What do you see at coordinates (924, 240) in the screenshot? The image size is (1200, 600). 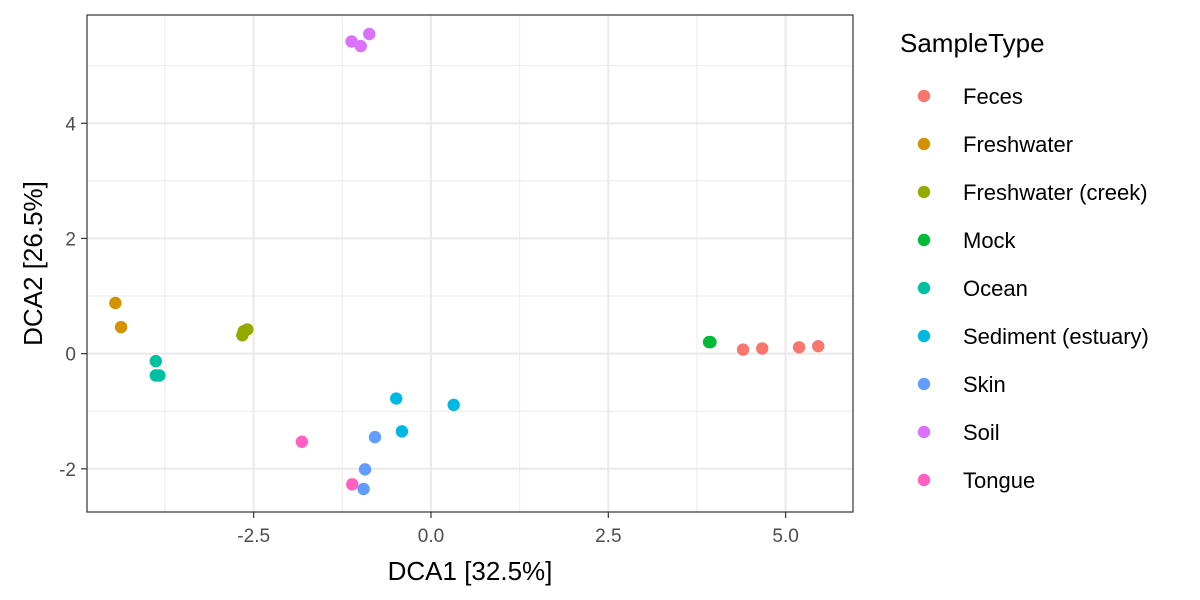 I see `legend-key-mock` at bounding box center [924, 240].